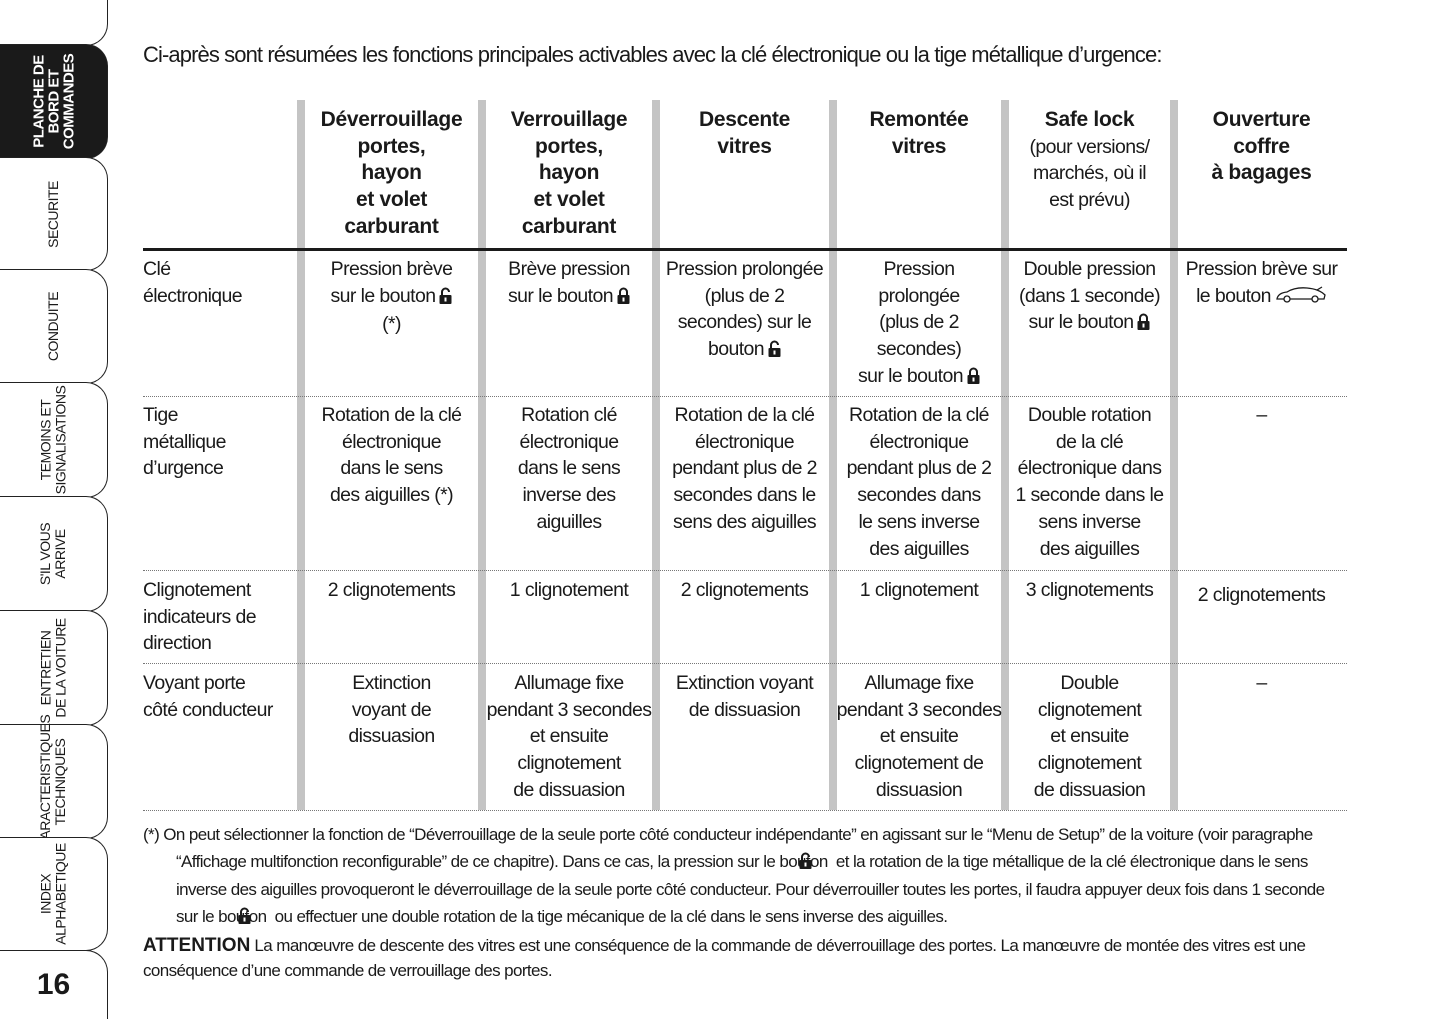  What do you see at coordinates (184, 442) in the screenshot?
I see `row-label: Tige métallique d’urgence` at bounding box center [184, 442].